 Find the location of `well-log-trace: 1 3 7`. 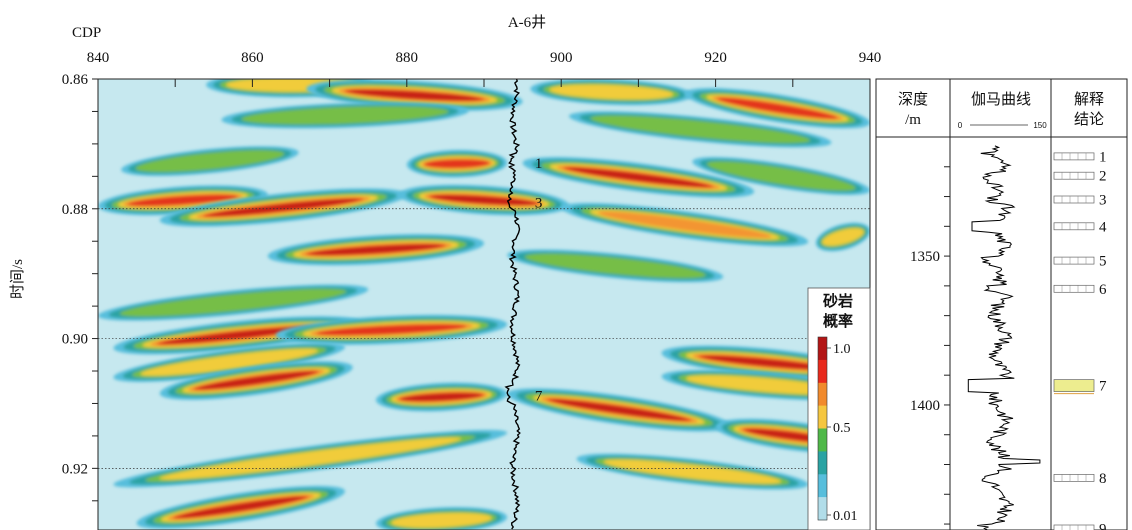

well-log-trace: 1 3 7 is located at coordinates (523, 304).